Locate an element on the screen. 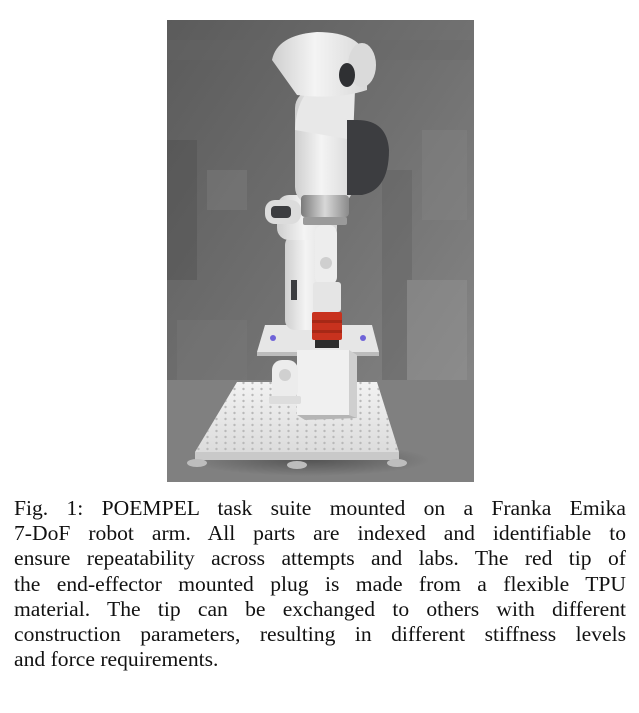 The image size is (639, 713). plug-receptacle is located at coordinates (327, 385).